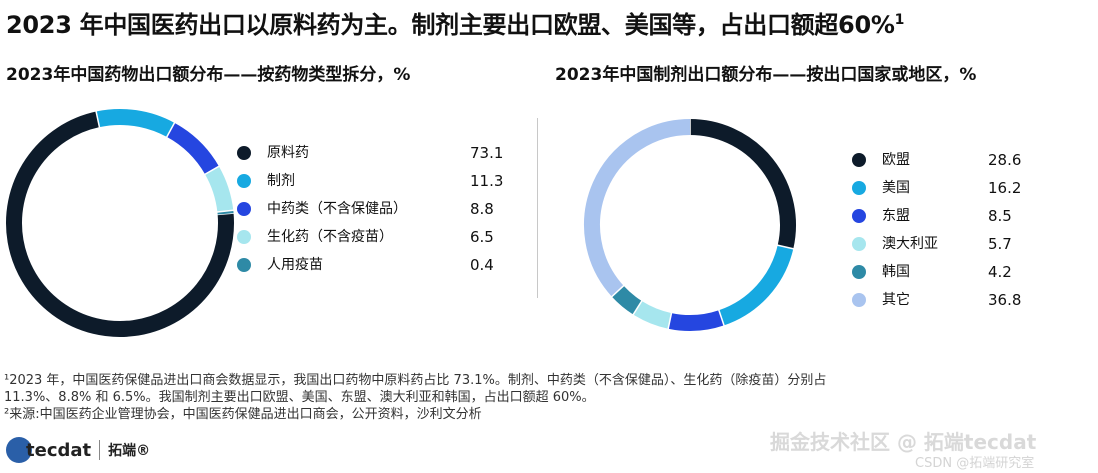 This screenshot has width=1098, height=473. I want to click on legend-value: 4.2, so click(1000, 272).